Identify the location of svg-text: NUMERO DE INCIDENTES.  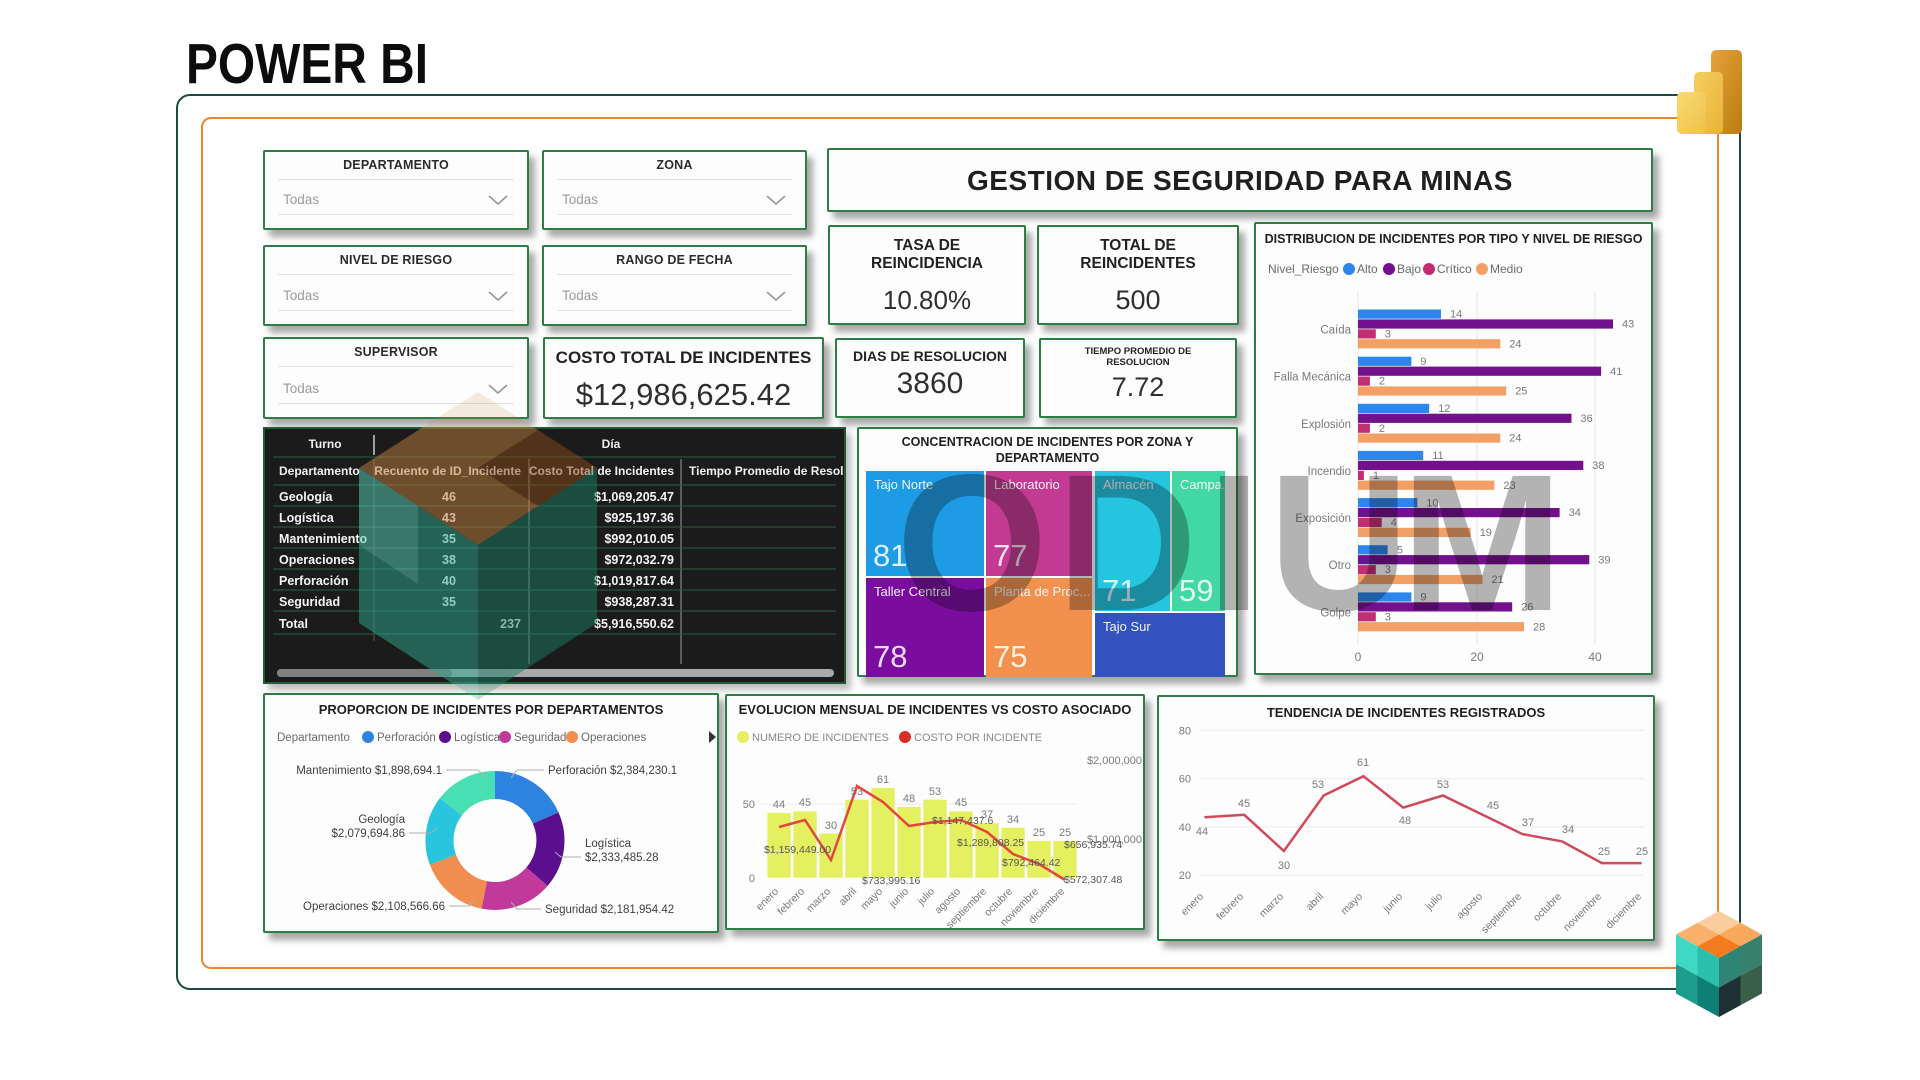
(820, 738).